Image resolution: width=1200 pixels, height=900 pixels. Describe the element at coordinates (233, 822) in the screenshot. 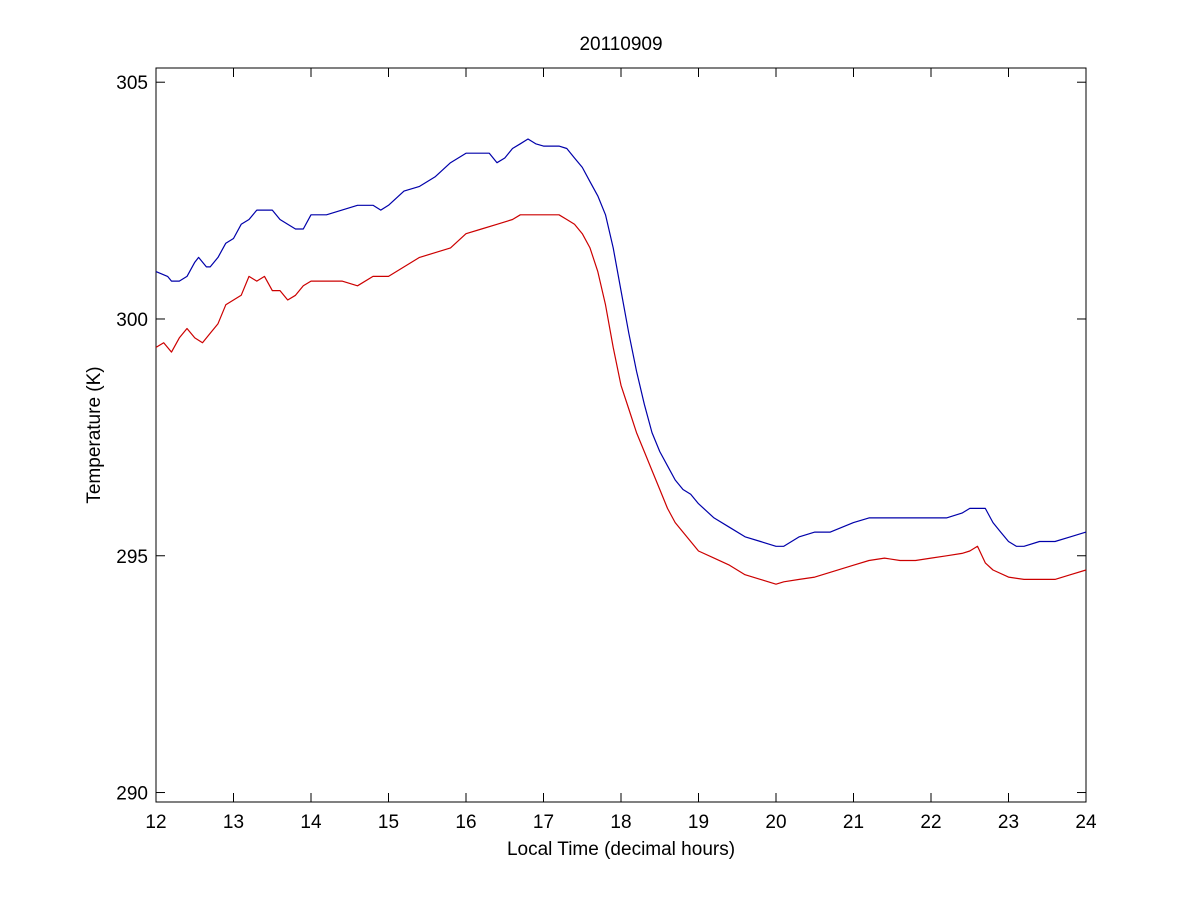

I see `x-tick-label: 13` at that location.